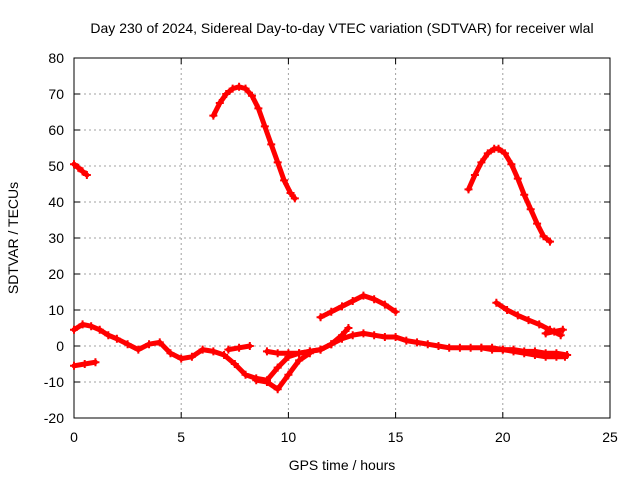  Describe the element at coordinates (56, 310) in the screenshot. I see `y-tick-label: 10` at that location.